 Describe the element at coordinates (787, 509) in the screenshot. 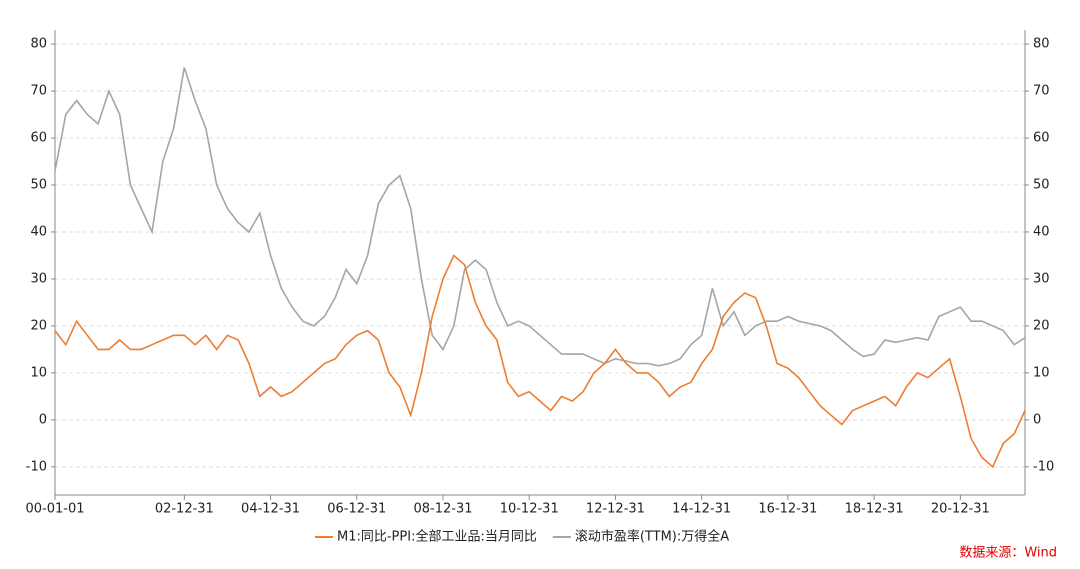

I see `x-tick-label: 16-12-31` at that location.